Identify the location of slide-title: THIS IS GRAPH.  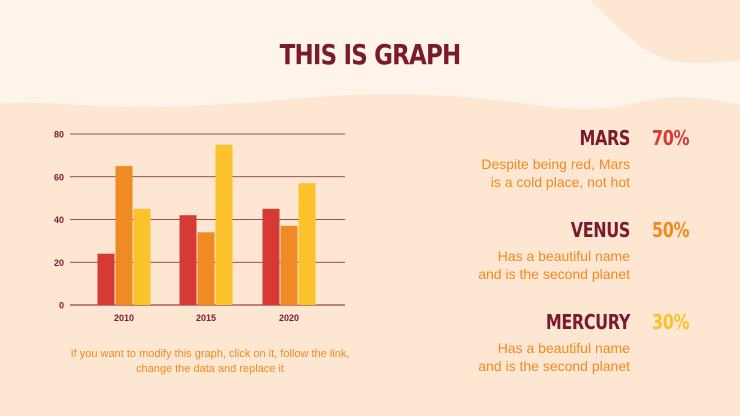
(370, 54).